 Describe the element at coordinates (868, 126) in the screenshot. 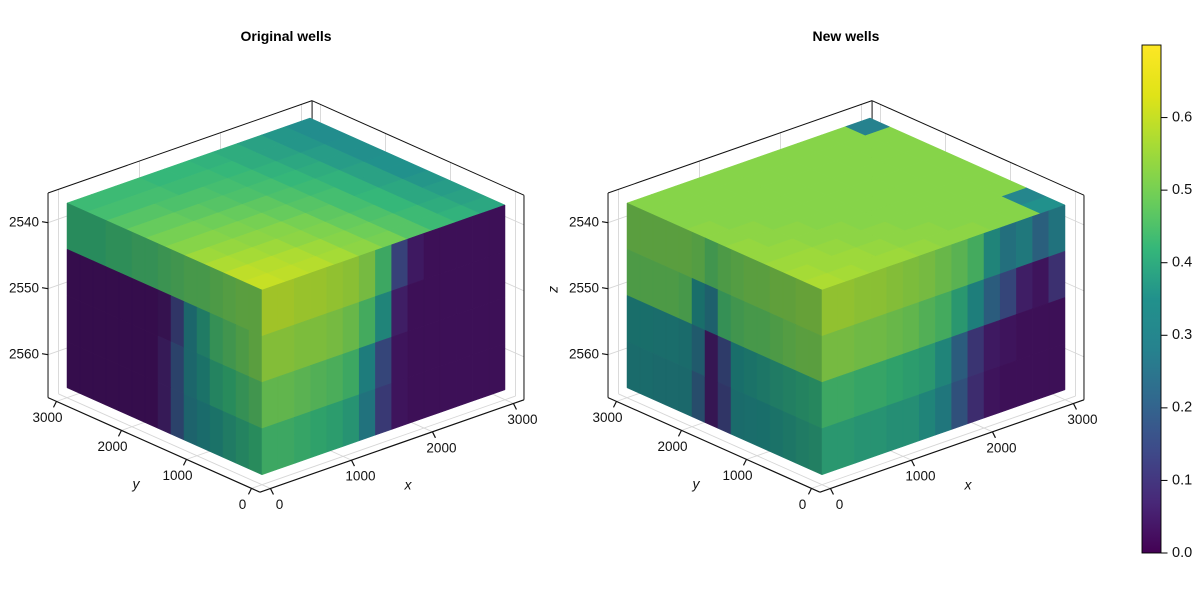

I see `voxel-cell-top` at that location.